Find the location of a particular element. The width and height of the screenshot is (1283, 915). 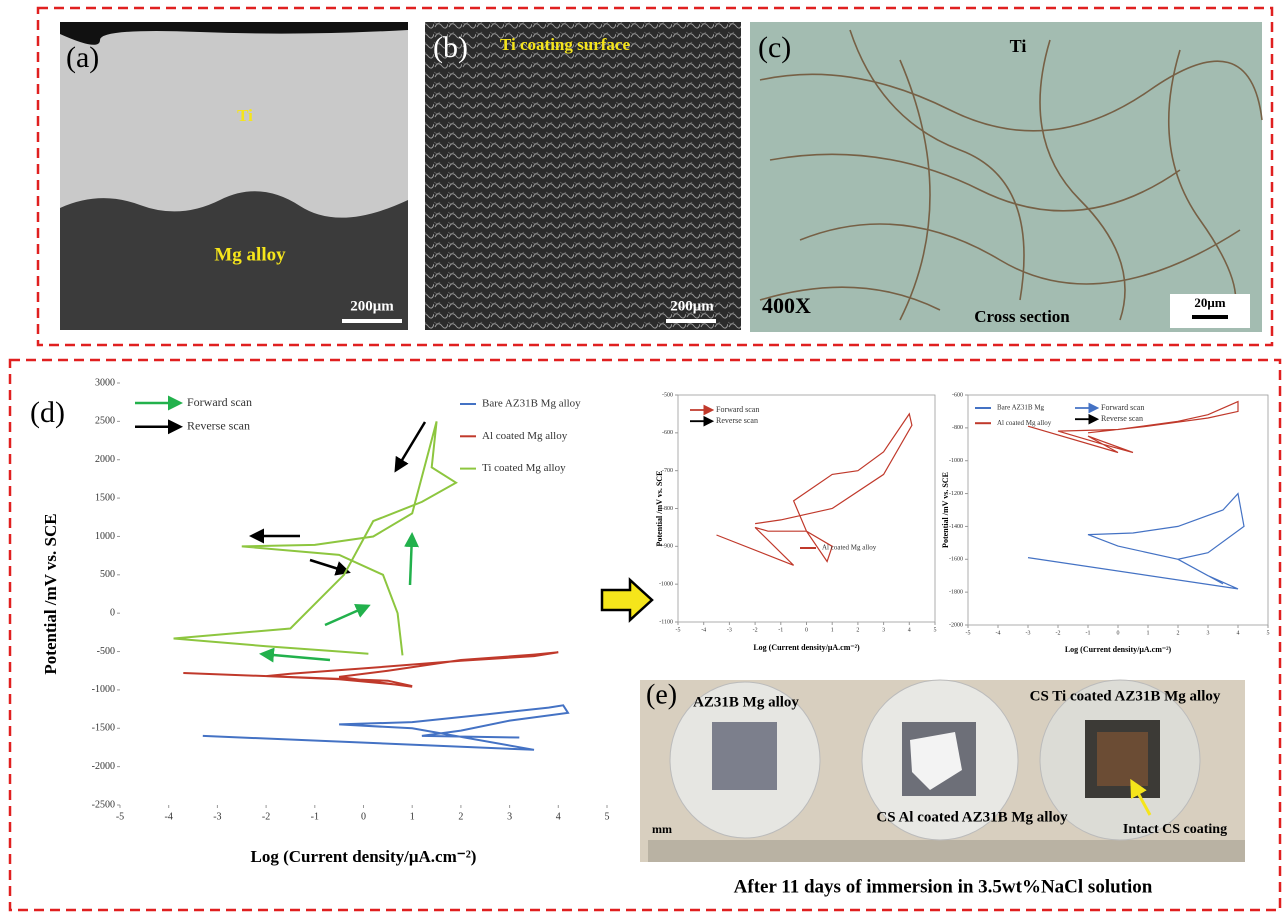

scale-label: 20μm is located at coordinates (1209, 302).